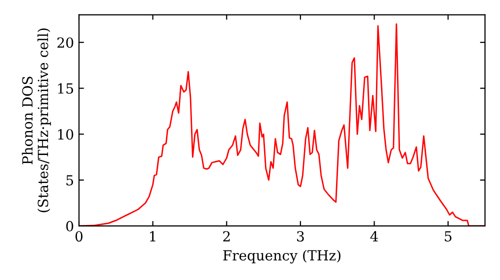 This screenshot has width=500, height=280. I want to click on y-tick-label: 10, so click(66, 134).